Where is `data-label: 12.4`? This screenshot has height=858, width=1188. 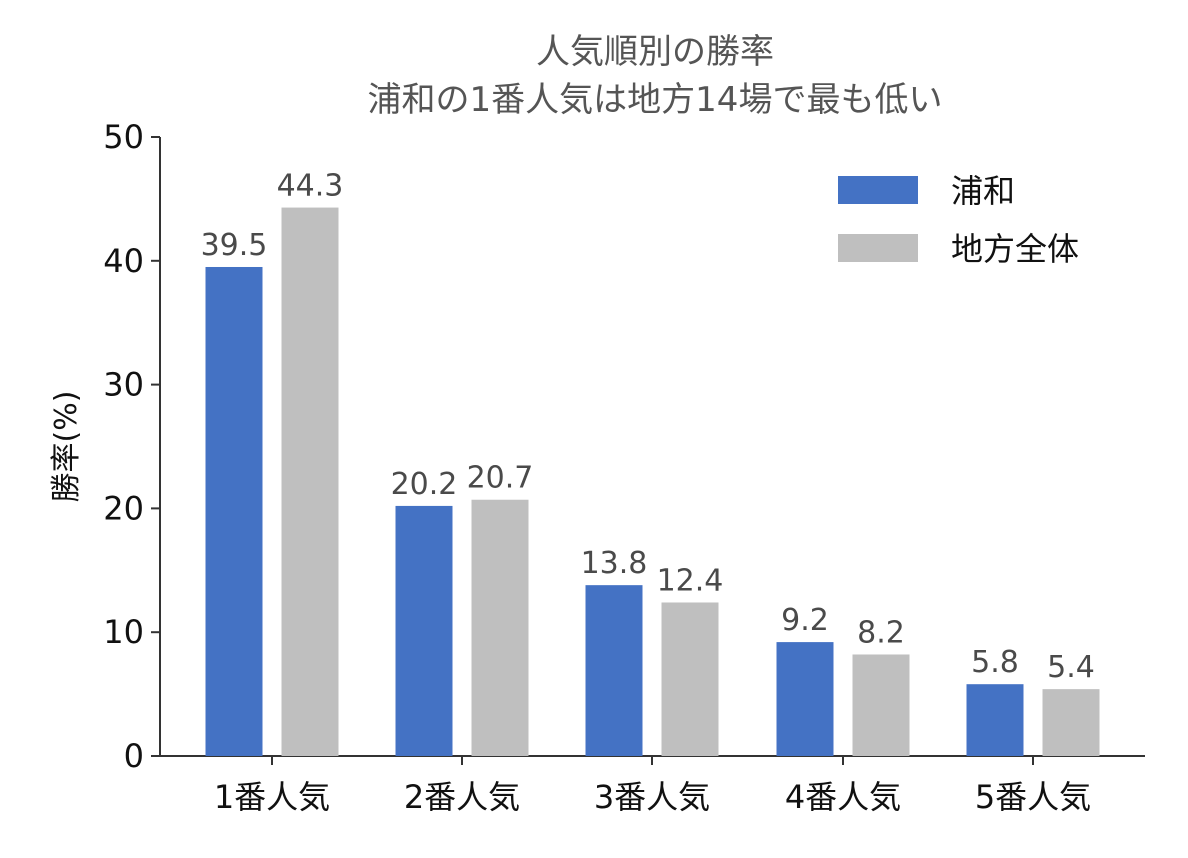 data-label: 12.4 is located at coordinates (690, 580).